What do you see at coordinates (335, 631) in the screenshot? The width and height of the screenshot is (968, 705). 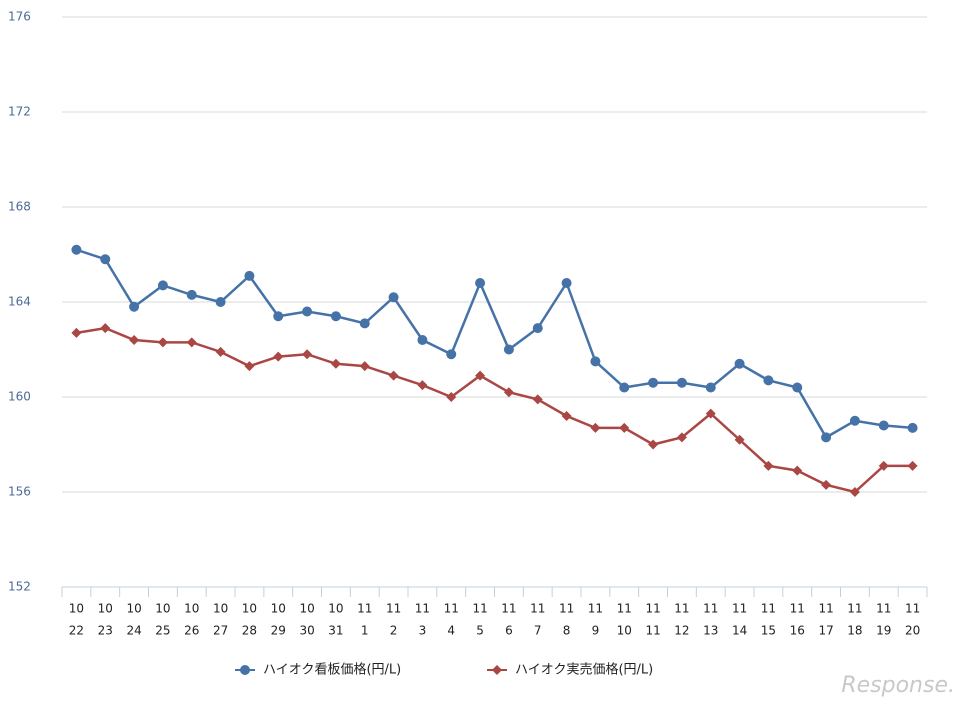 I see `x-tick-label: 31` at bounding box center [335, 631].